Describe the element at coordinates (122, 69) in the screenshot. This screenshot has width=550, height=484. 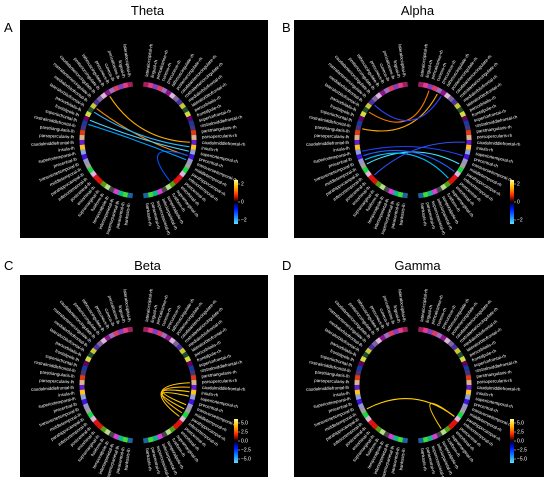
I see `region-label: lingual-lh` at that location.